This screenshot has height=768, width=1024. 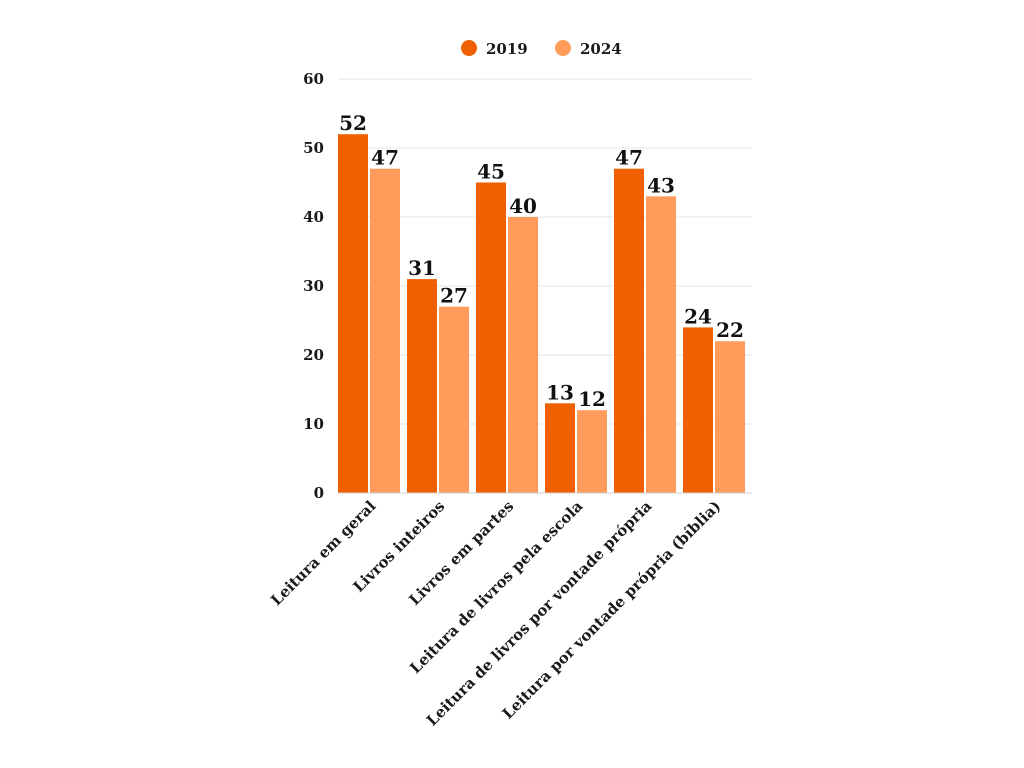 What do you see at coordinates (592, 399) in the screenshot?
I see `data-label-2024: 12` at bounding box center [592, 399].